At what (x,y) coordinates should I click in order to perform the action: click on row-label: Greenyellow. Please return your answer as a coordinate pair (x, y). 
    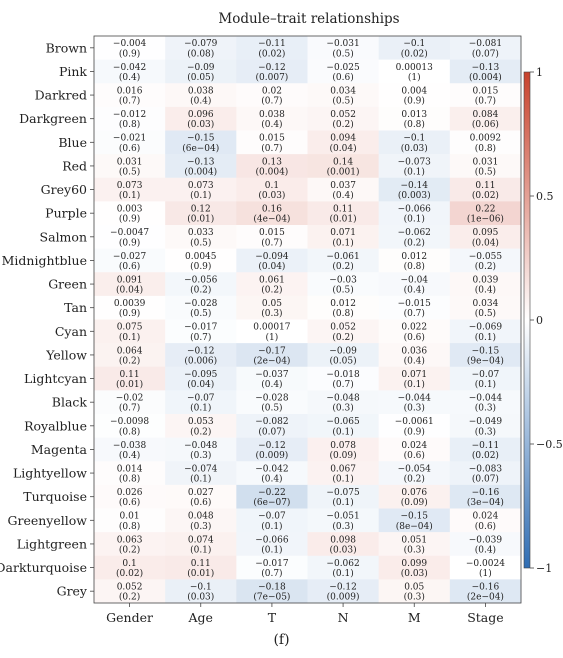
    Looking at the image, I should click on (48, 520).